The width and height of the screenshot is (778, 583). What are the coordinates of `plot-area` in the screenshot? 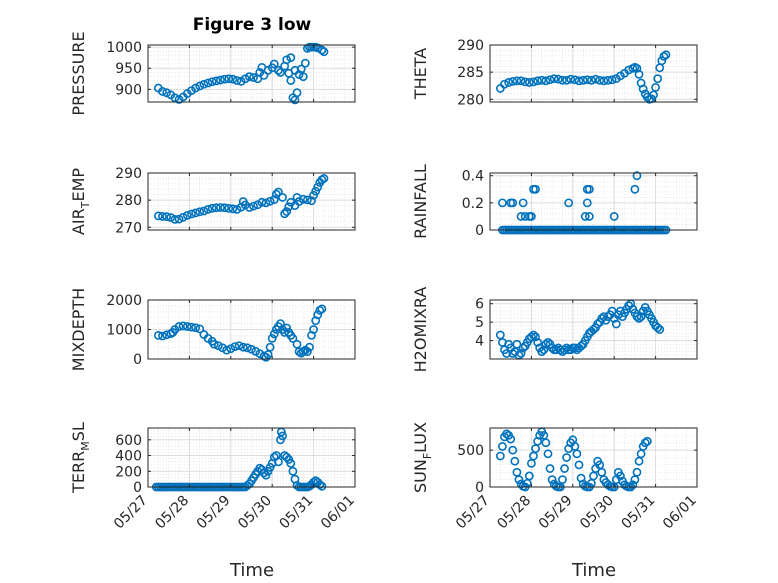 It's located at (251, 457).